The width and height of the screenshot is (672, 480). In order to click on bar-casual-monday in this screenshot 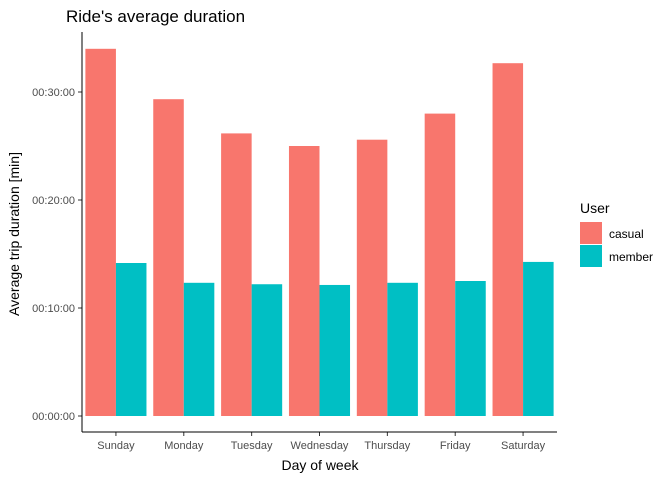, I will do `click(168, 257)`.